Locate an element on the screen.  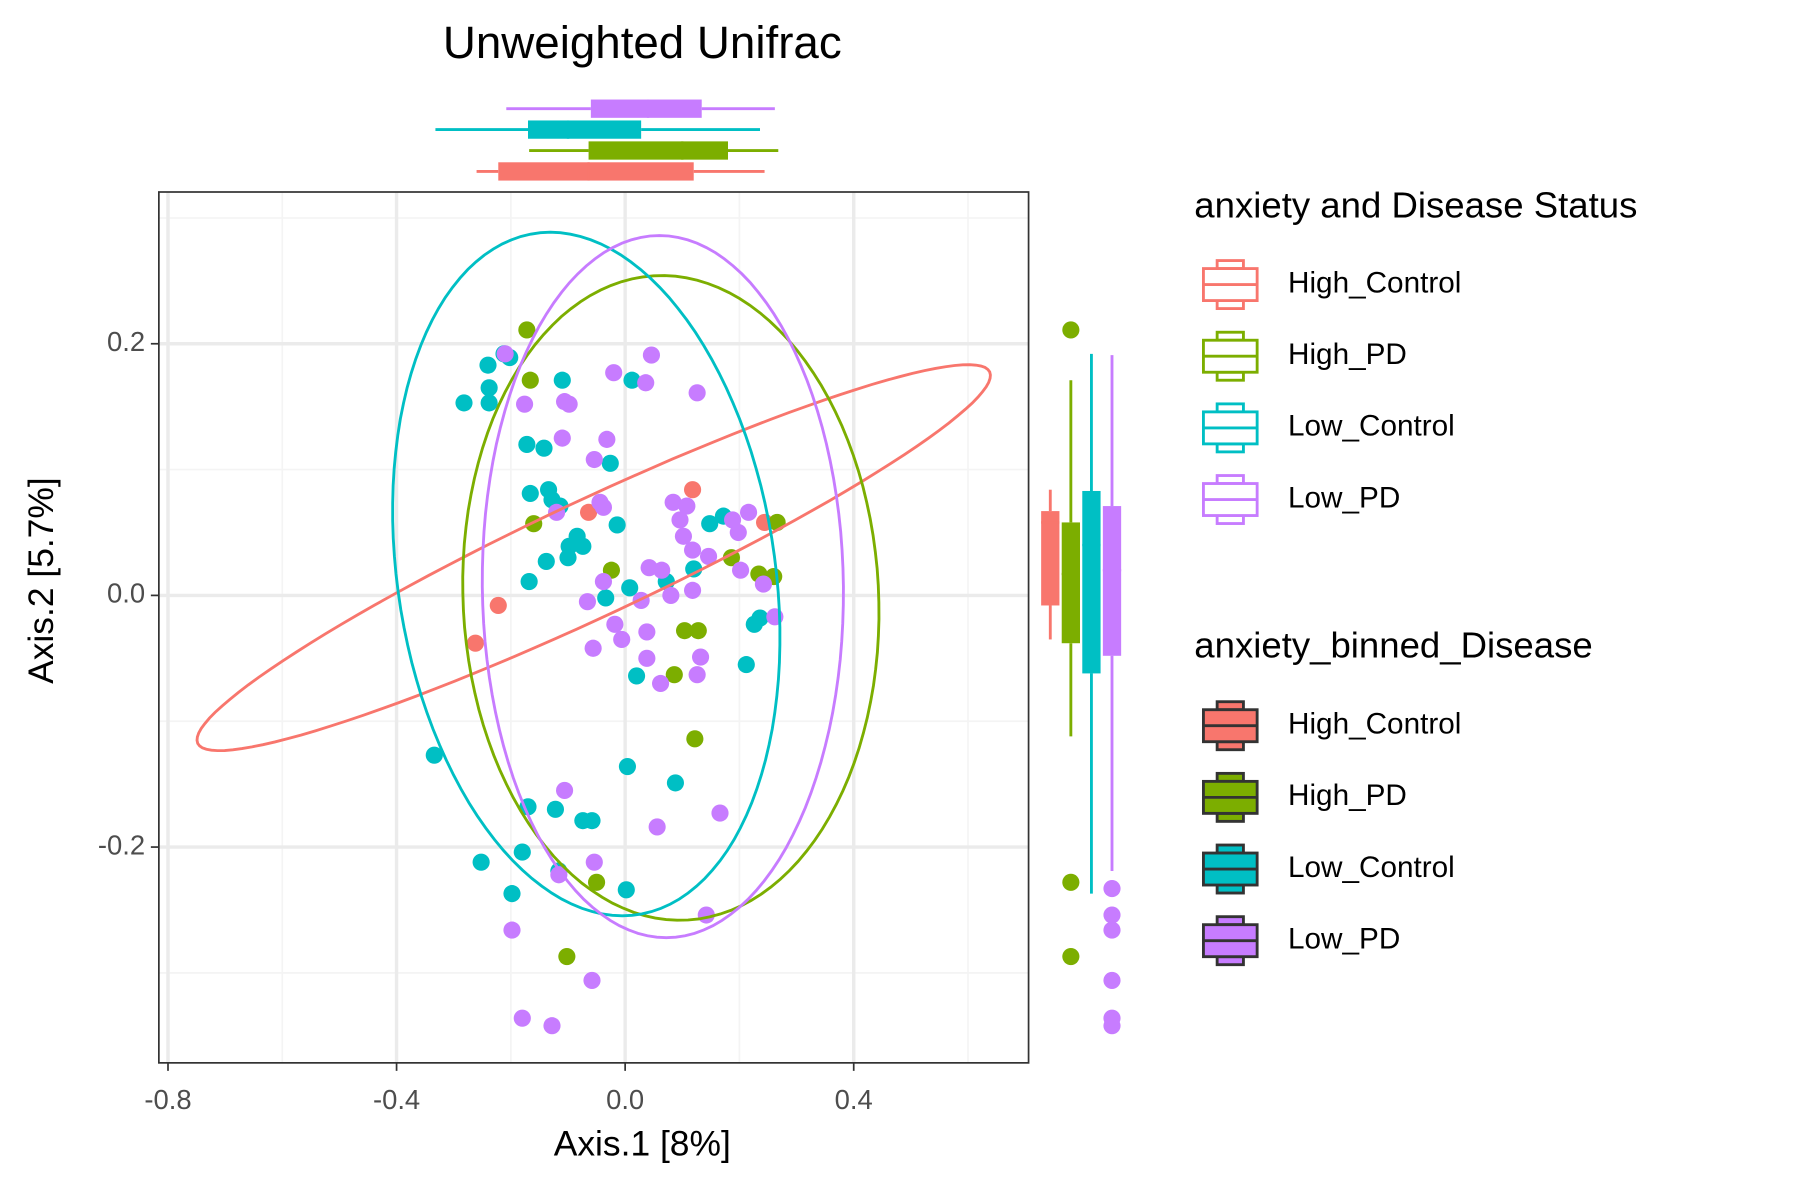
legend-title: anxiety_binned_Disease is located at coordinates (1393, 645).